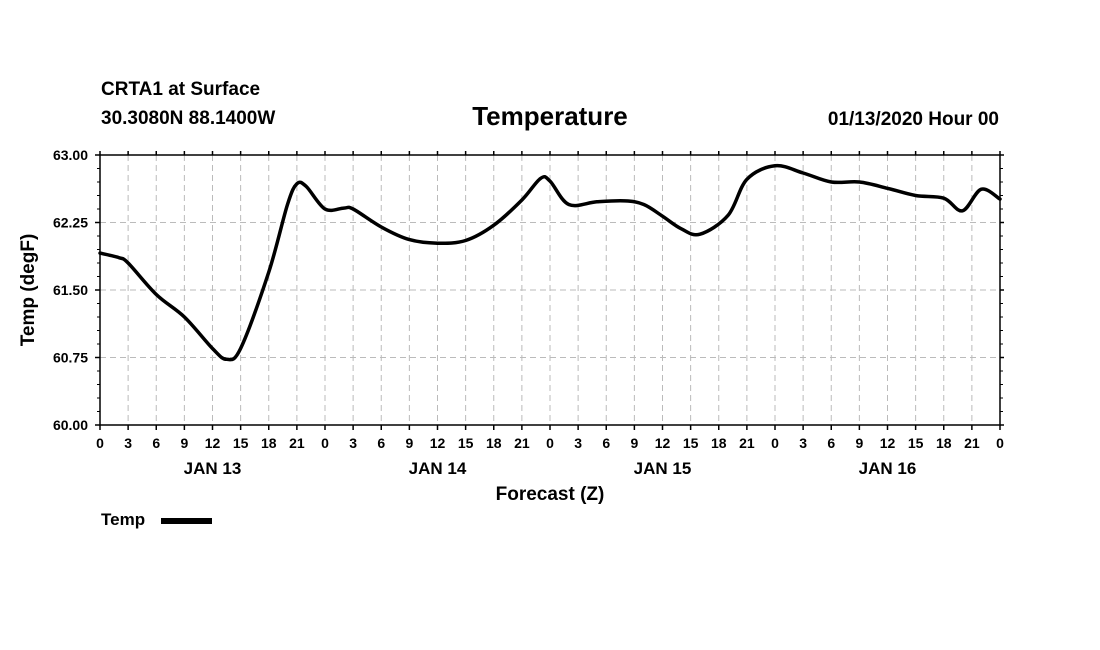 Image resolution: width=1100 pixels, height=650 pixels. I want to click on legend: Temp, so click(156, 519).